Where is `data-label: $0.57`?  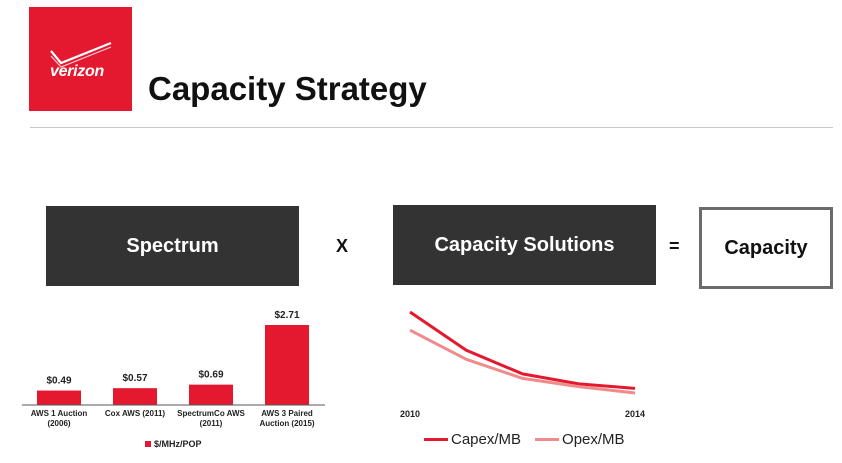
data-label: $0.57 is located at coordinates (134, 378).